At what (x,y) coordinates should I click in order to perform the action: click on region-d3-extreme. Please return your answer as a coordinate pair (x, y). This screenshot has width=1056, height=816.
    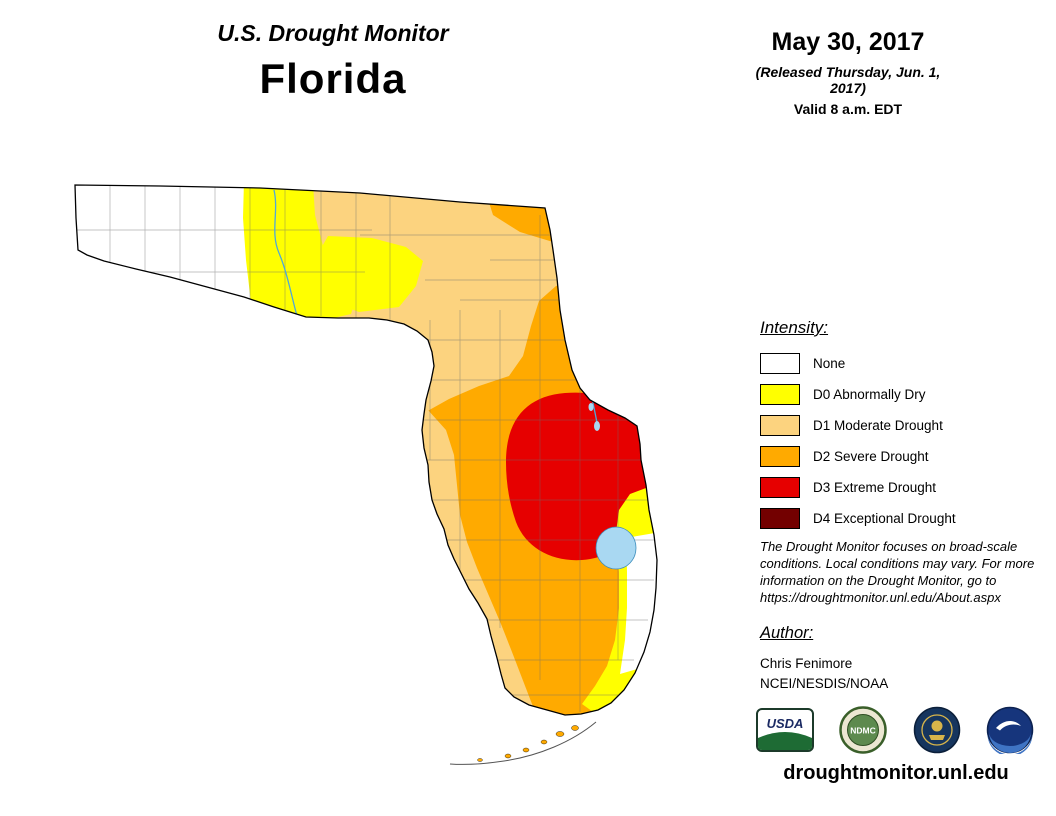
    Looking at the image, I should click on (579, 476).